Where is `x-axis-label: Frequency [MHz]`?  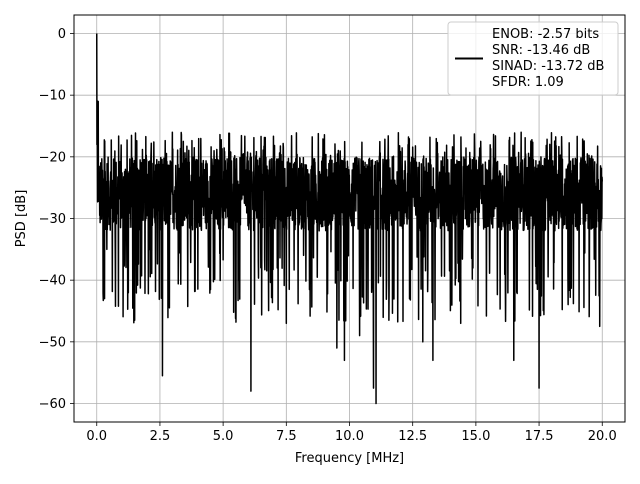 x-axis-label: Frequency [MHz] is located at coordinates (349, 458).